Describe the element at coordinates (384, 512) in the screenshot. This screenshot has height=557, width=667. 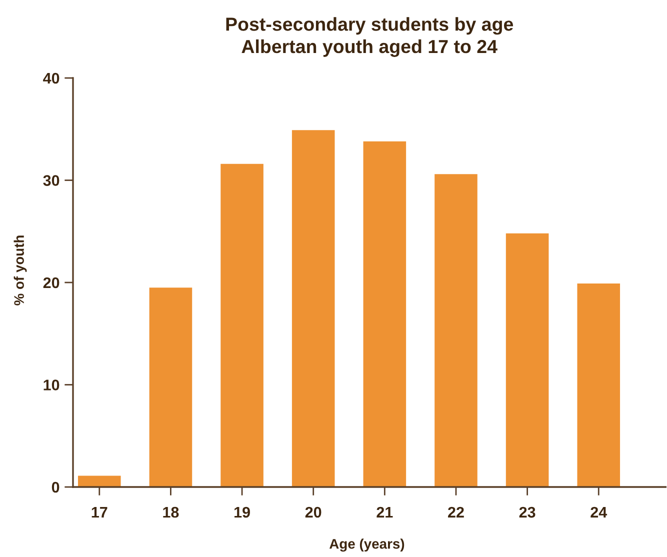
I see `x-tick-label: 21` at that location.